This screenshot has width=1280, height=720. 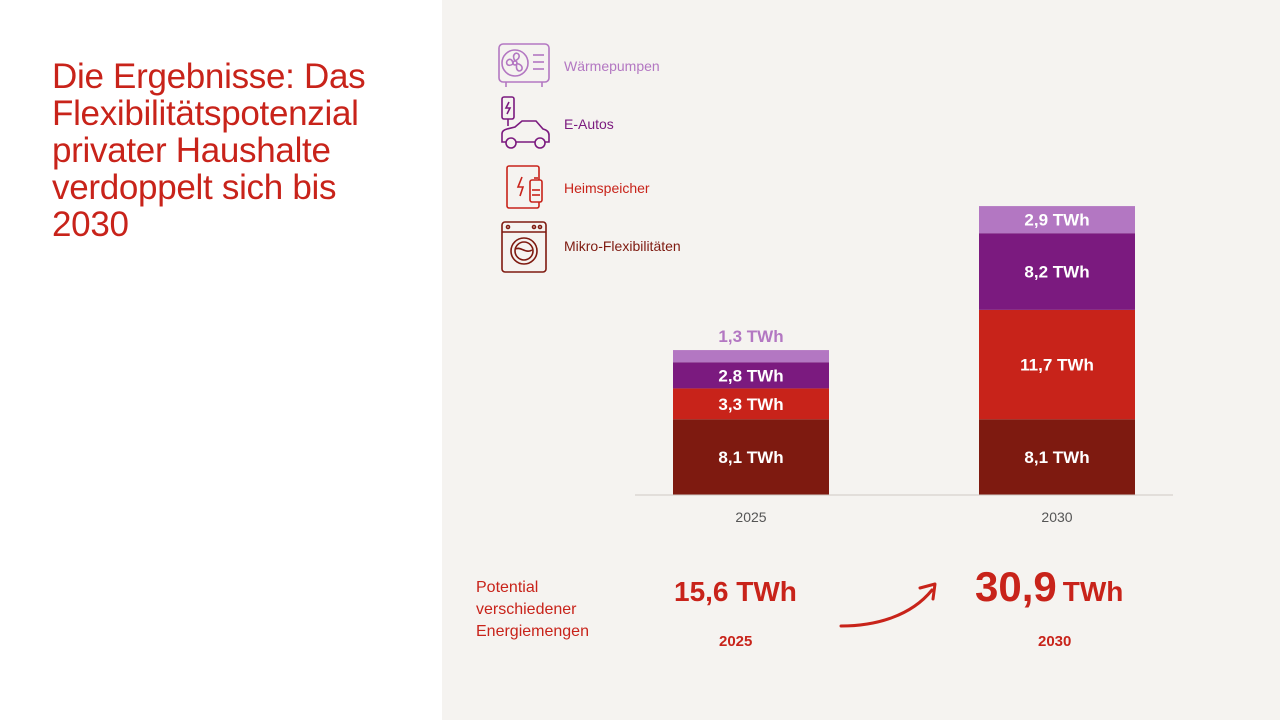 I want to click on bar-segment-mikro-flexibilitaten-2025, so click(x=751, y=457).